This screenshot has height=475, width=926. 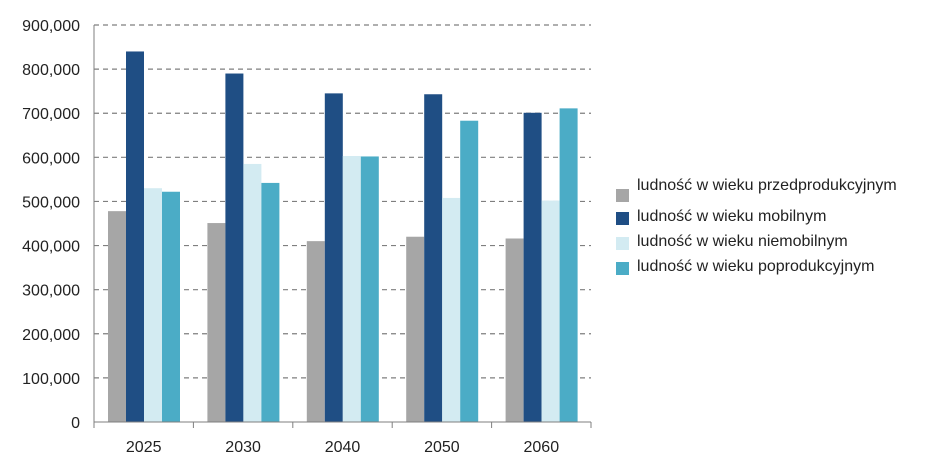 I want to click on y-tick-label-8: 800,000, so click(x=51, y=70).